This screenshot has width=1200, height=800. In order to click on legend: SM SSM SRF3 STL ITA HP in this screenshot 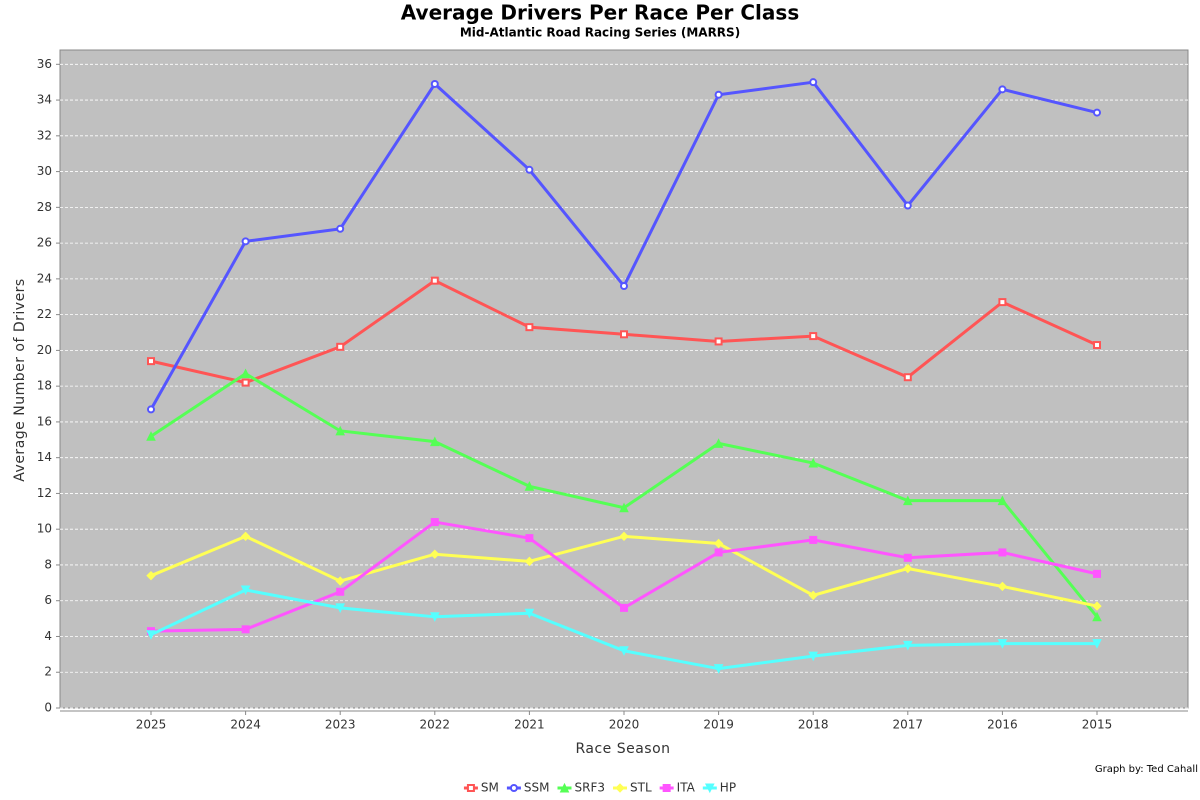, I will do `click(599, 788)`.